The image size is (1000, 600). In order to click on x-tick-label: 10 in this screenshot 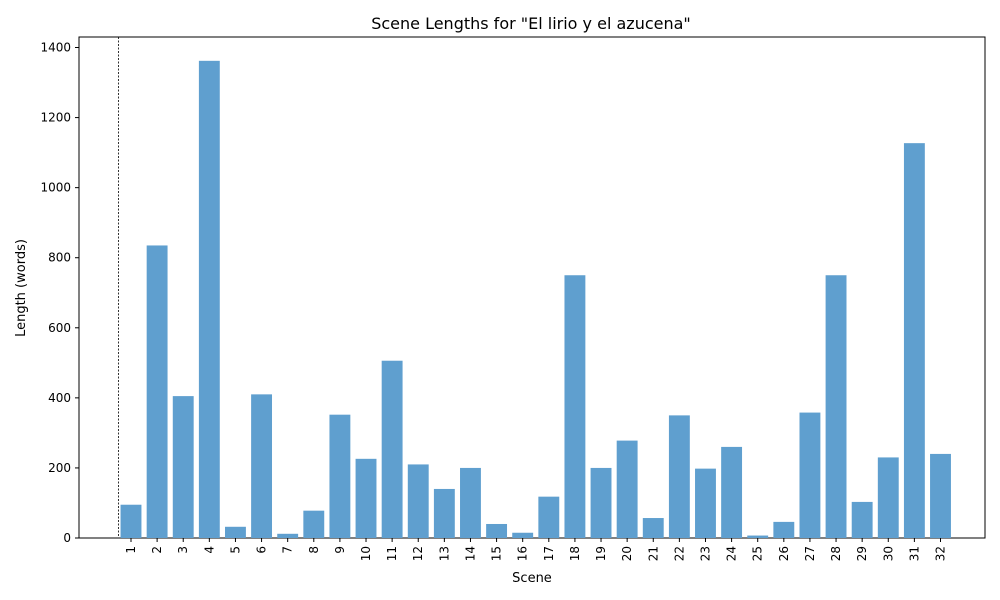, I will do `click(366, 553)`.